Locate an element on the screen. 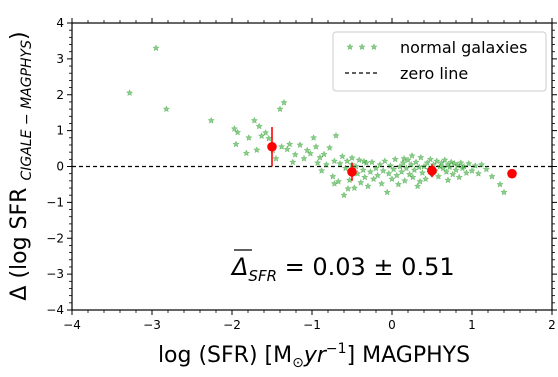 The image size is (558, 377). legend: normal galaxies zero line is located at coordinates (439, 61).